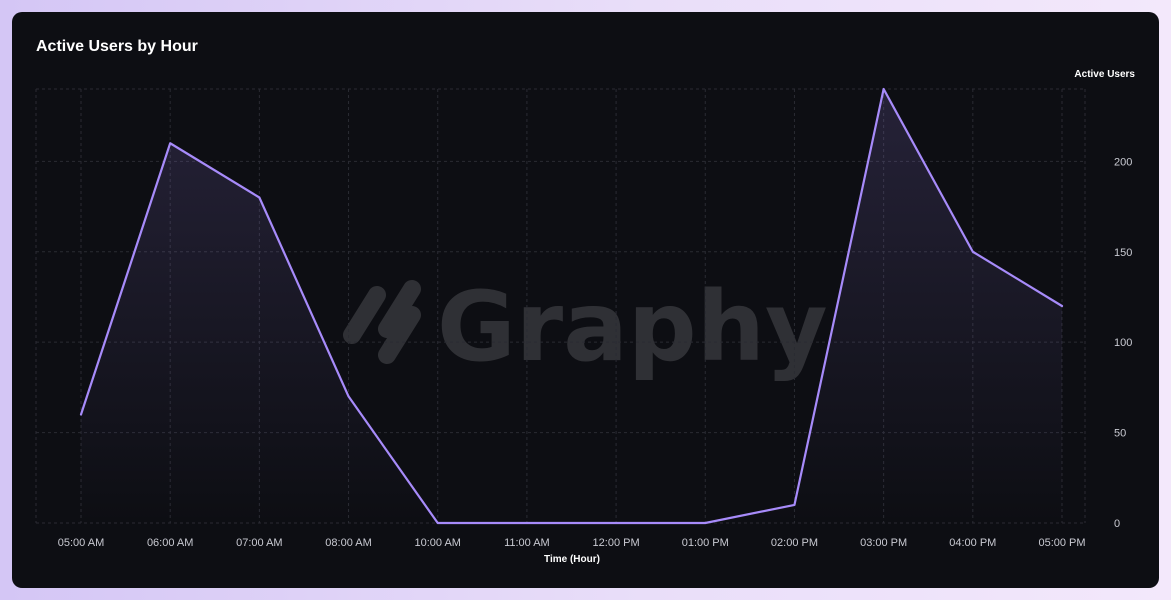  Describe the element at coordinates (117, 46) in the screenshot. I see `chart-title: Active Users by Hour` at that location.